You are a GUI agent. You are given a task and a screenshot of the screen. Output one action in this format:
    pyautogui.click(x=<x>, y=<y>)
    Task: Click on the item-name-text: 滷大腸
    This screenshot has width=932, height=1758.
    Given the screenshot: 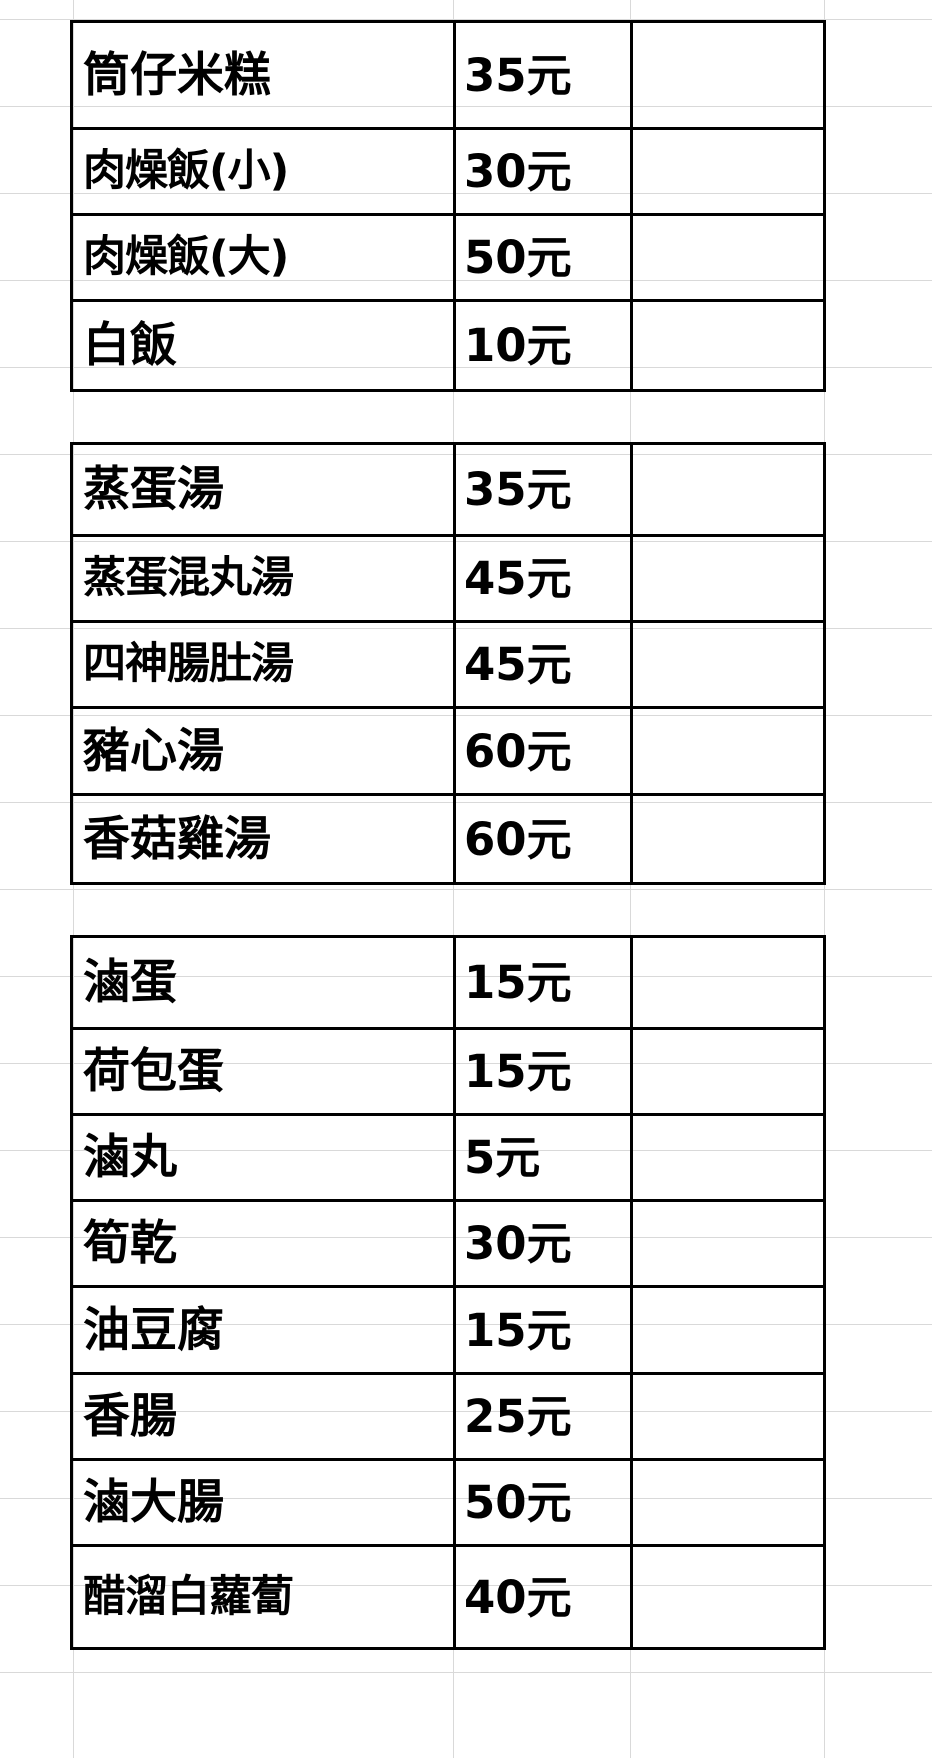 What is the action you would take?
    pyautogui.click(x=153, y=1502)
    